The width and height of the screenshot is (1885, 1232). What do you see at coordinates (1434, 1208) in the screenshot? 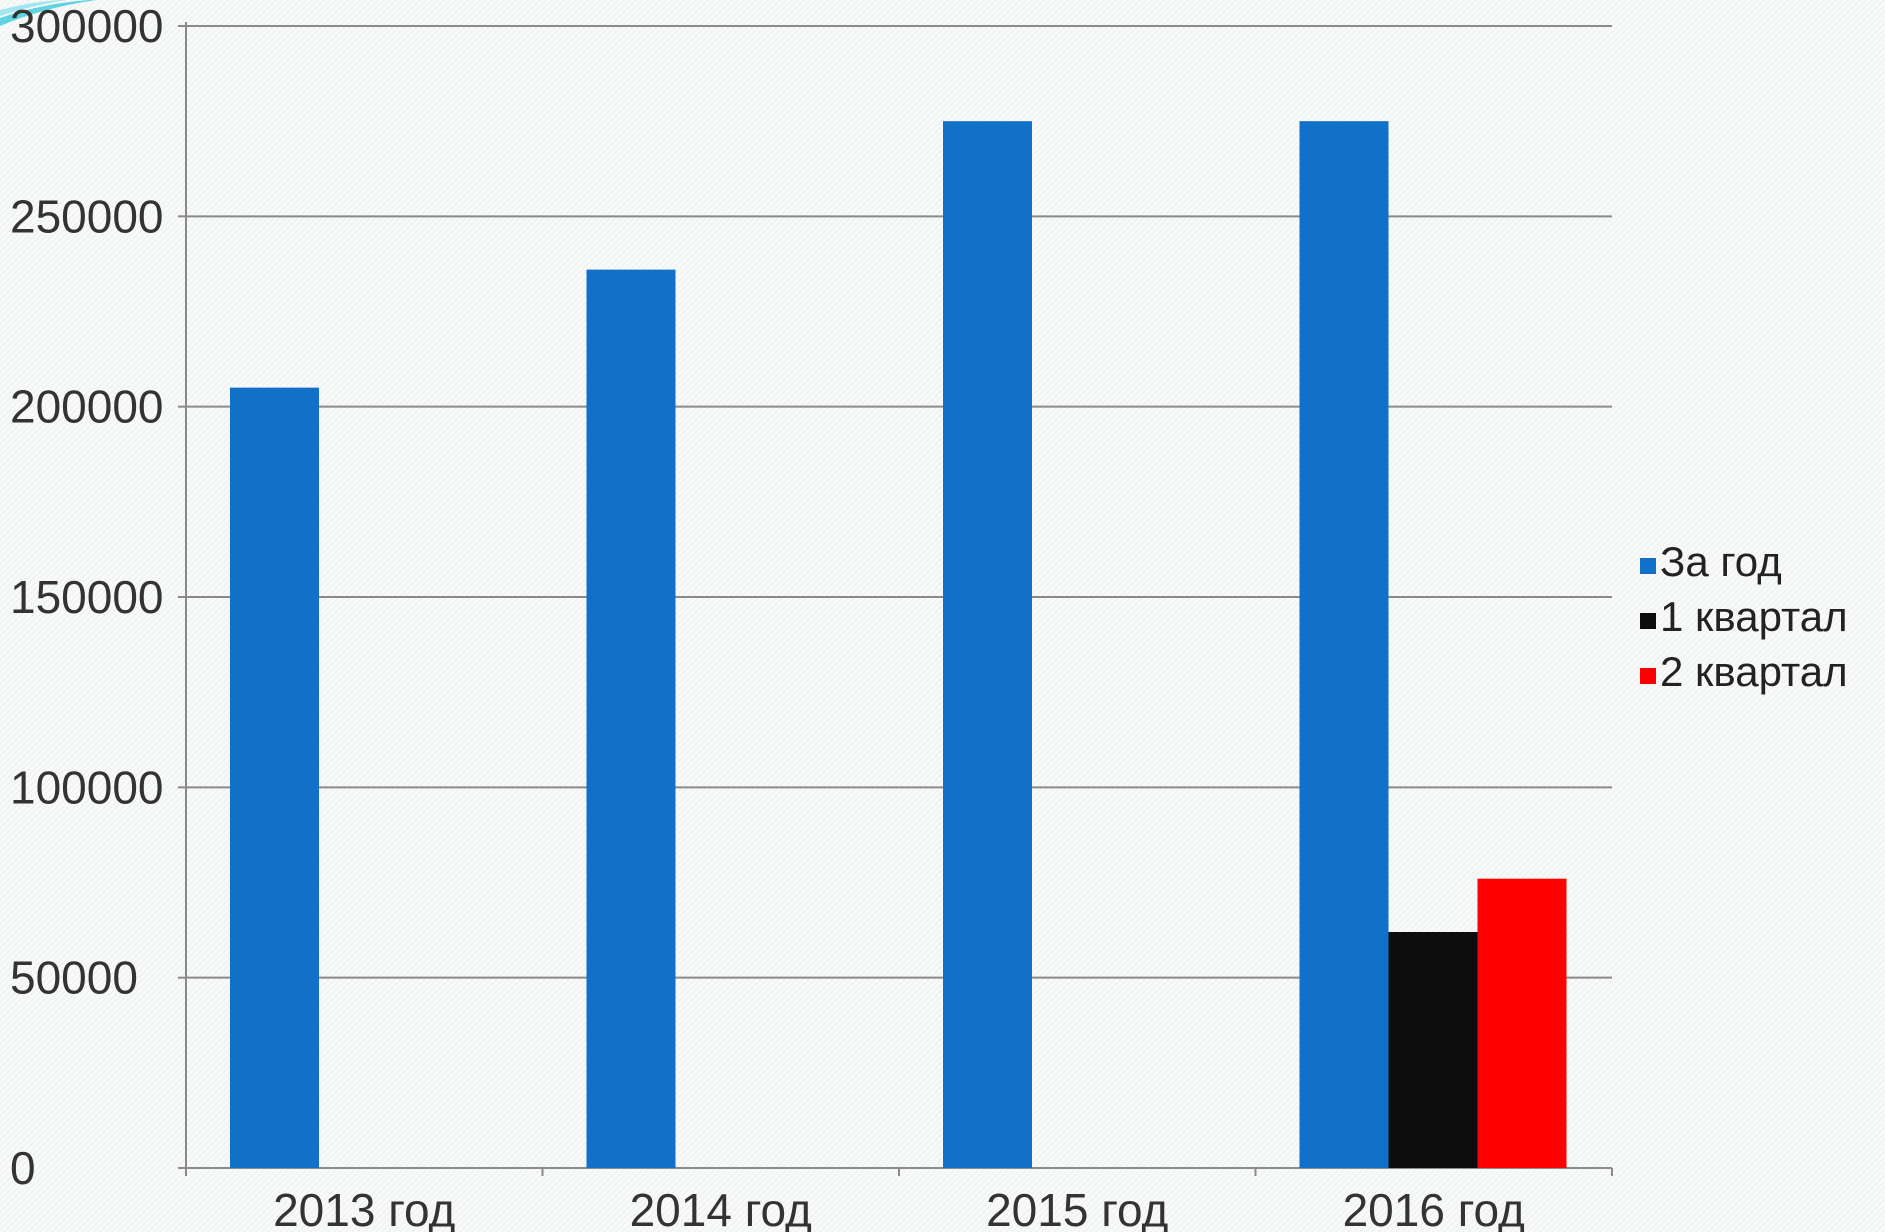
I see `x-tick-label: 2016 год` at bounding box center [1434, 1208].